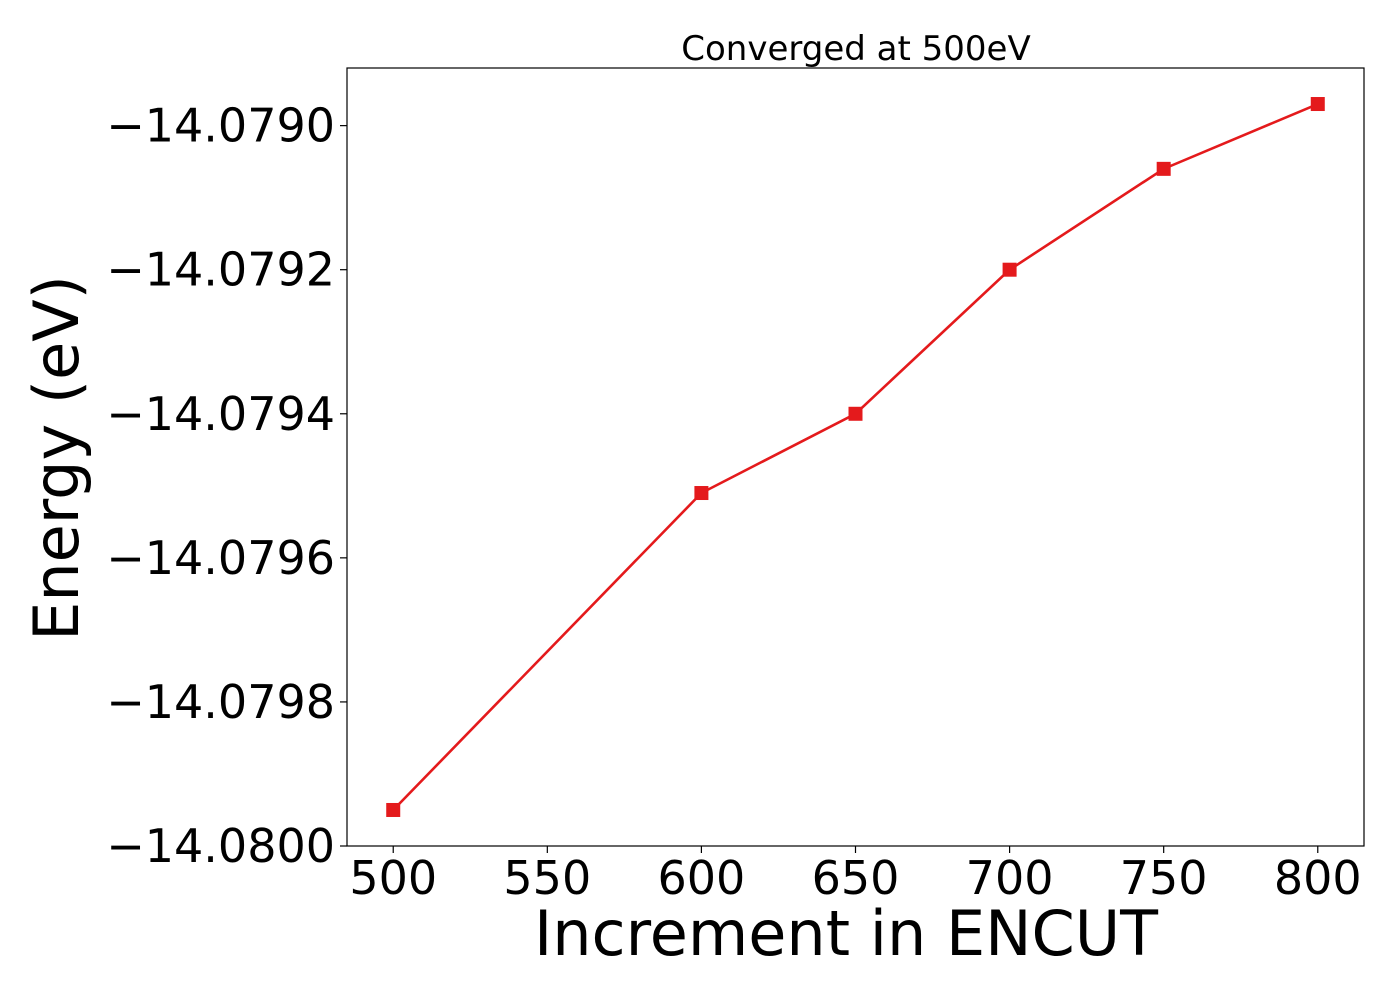 The height and width of the screenshot is (1000, 1400). I want to click on y-tick-label: −14.0794, so click(220, 414).